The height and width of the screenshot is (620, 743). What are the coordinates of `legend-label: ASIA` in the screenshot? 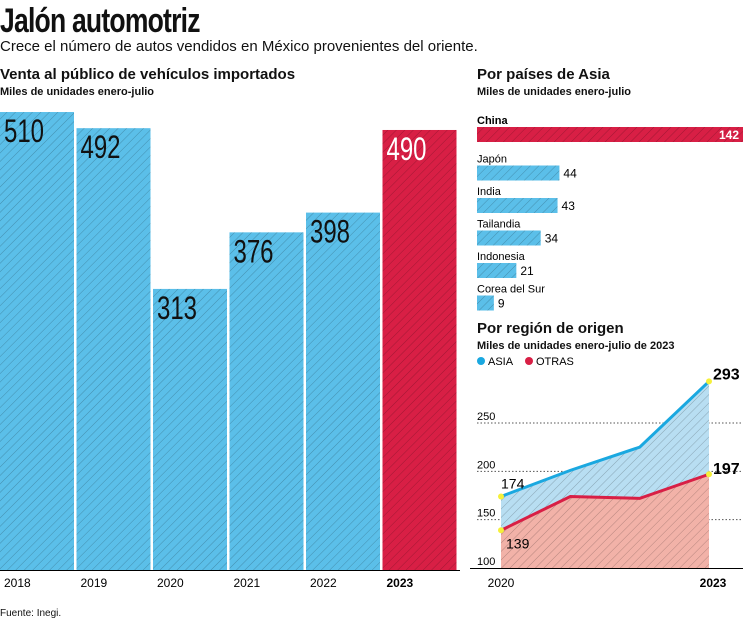 It's located at (501, 362).